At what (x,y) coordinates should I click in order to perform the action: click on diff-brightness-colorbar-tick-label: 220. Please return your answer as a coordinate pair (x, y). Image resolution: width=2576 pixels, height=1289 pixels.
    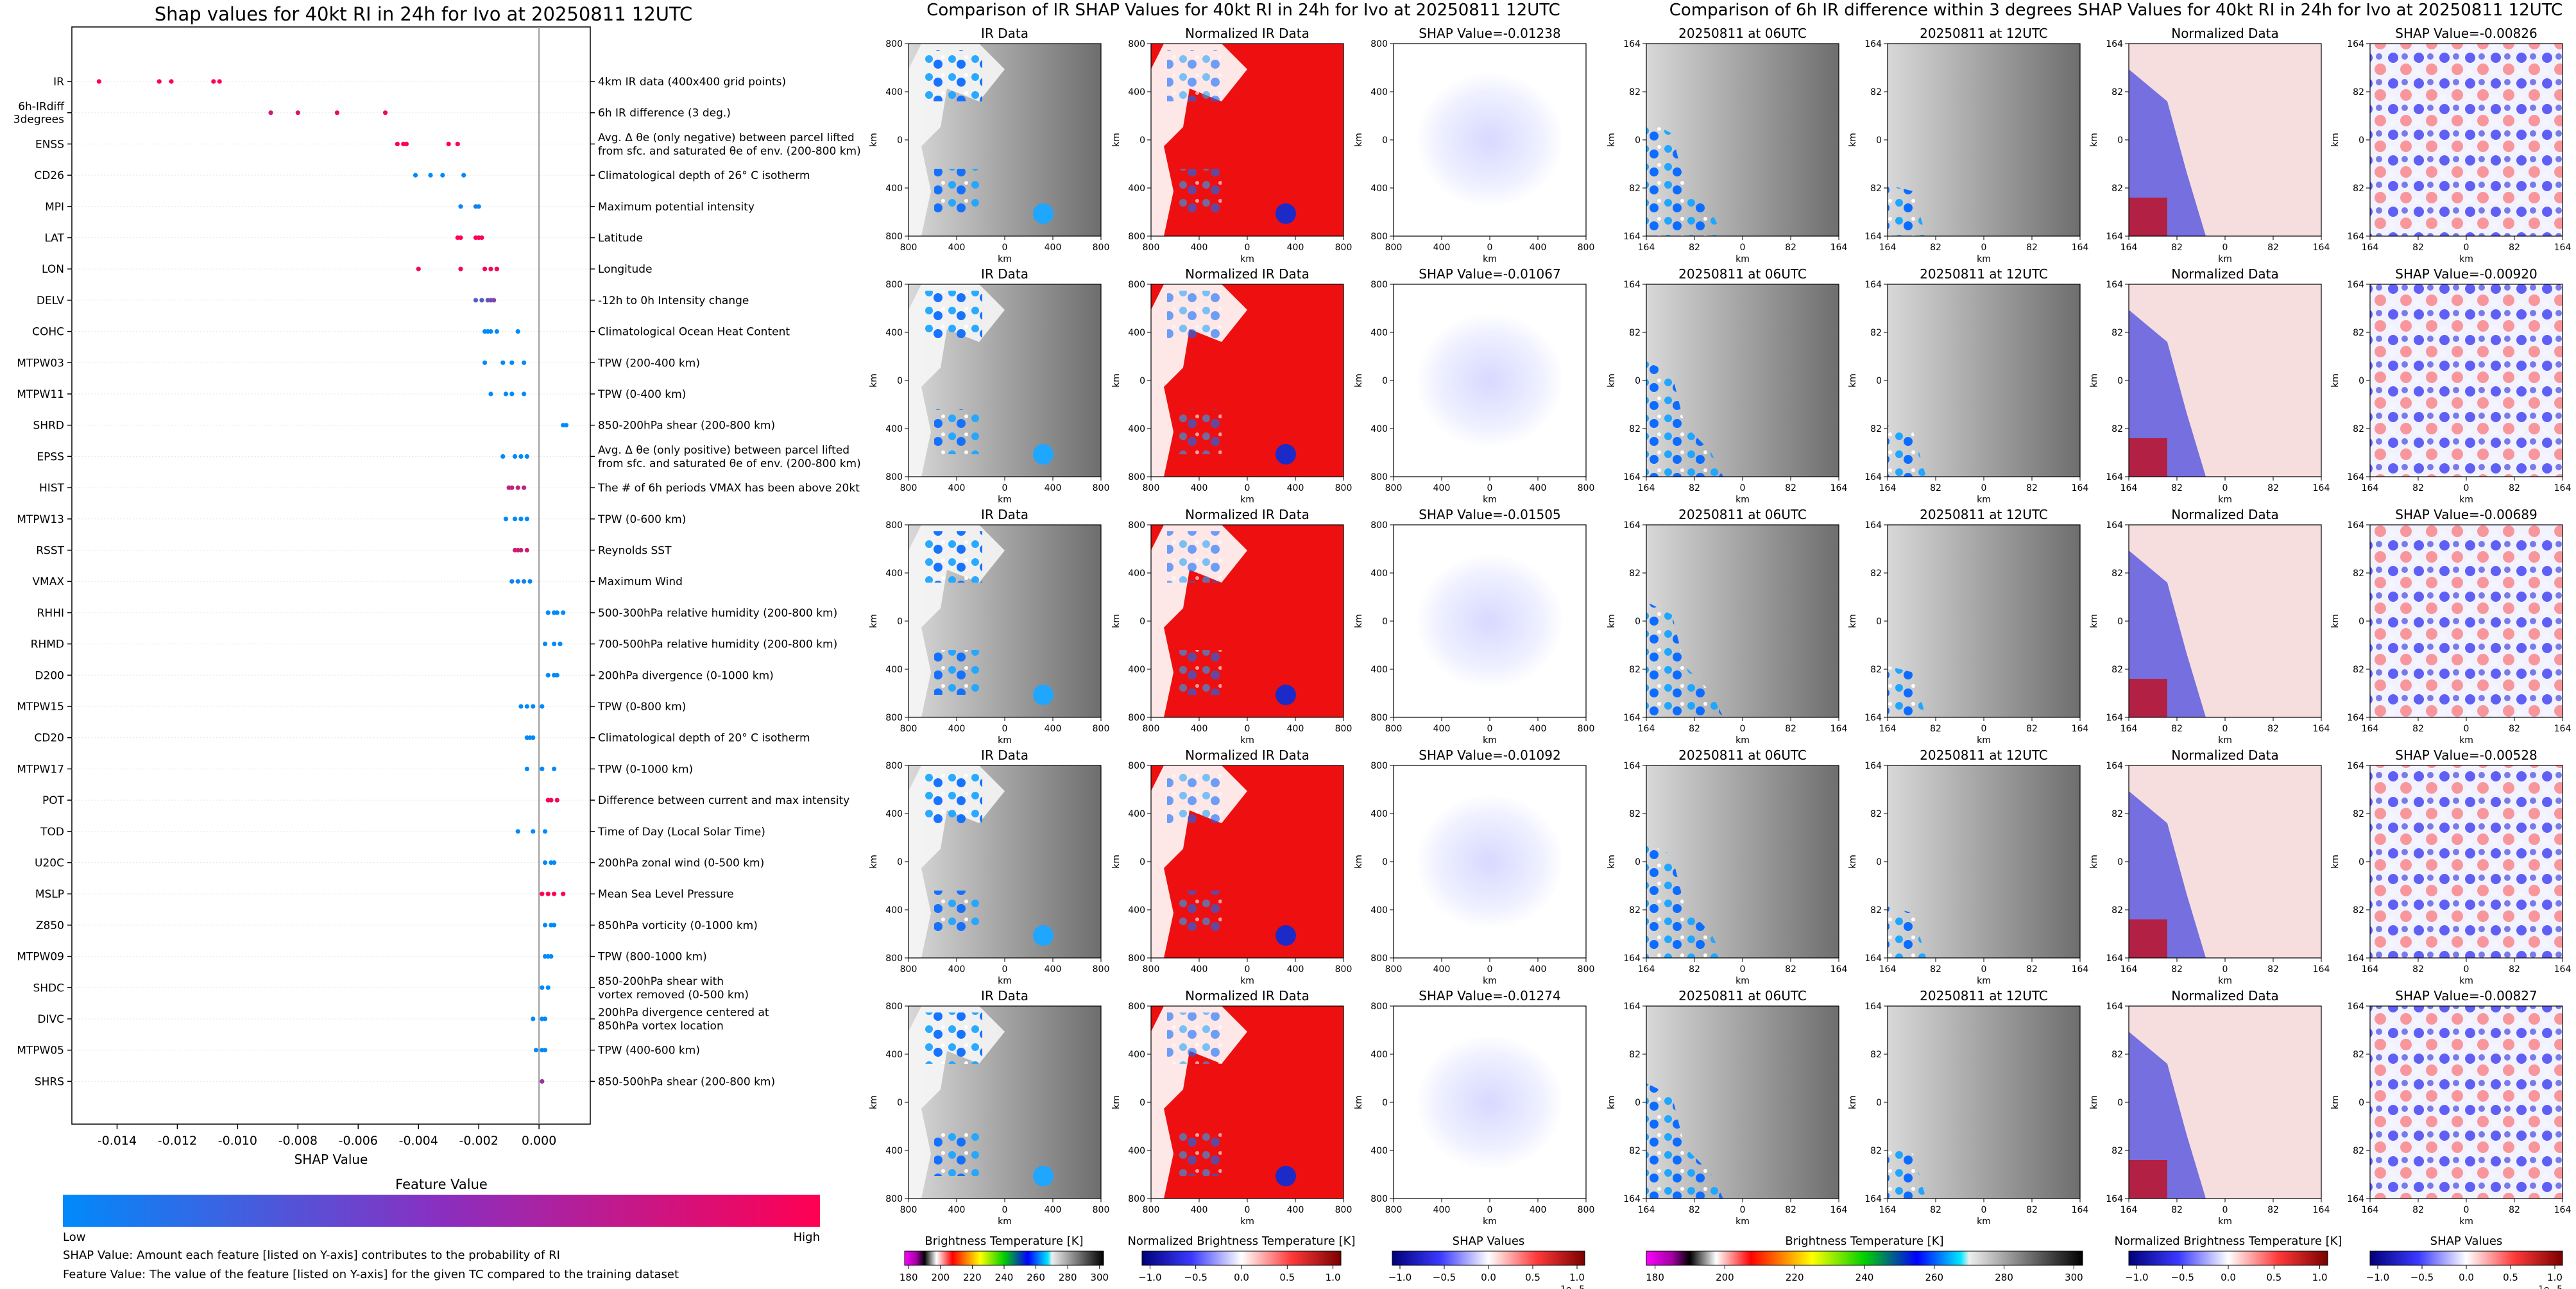
    Looking at the image, I should click on (1795, 1277).